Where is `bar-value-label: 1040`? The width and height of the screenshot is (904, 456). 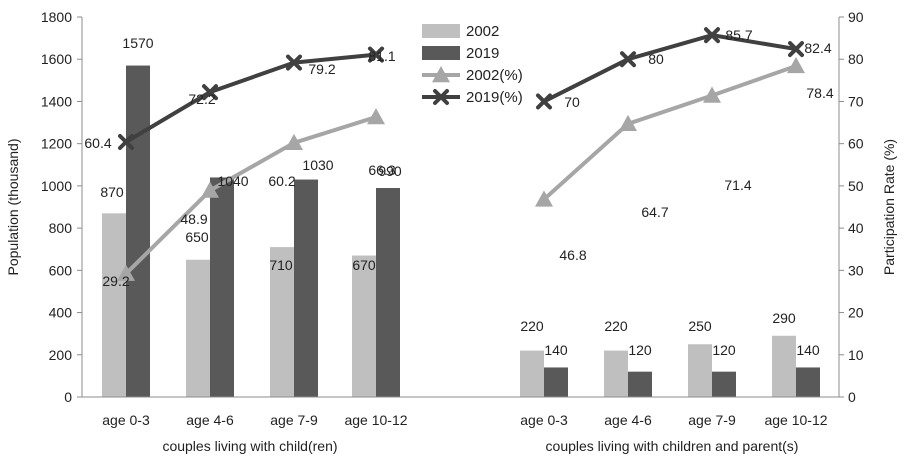 bar-value-label: 1040 is located at coordinates (232, 181).